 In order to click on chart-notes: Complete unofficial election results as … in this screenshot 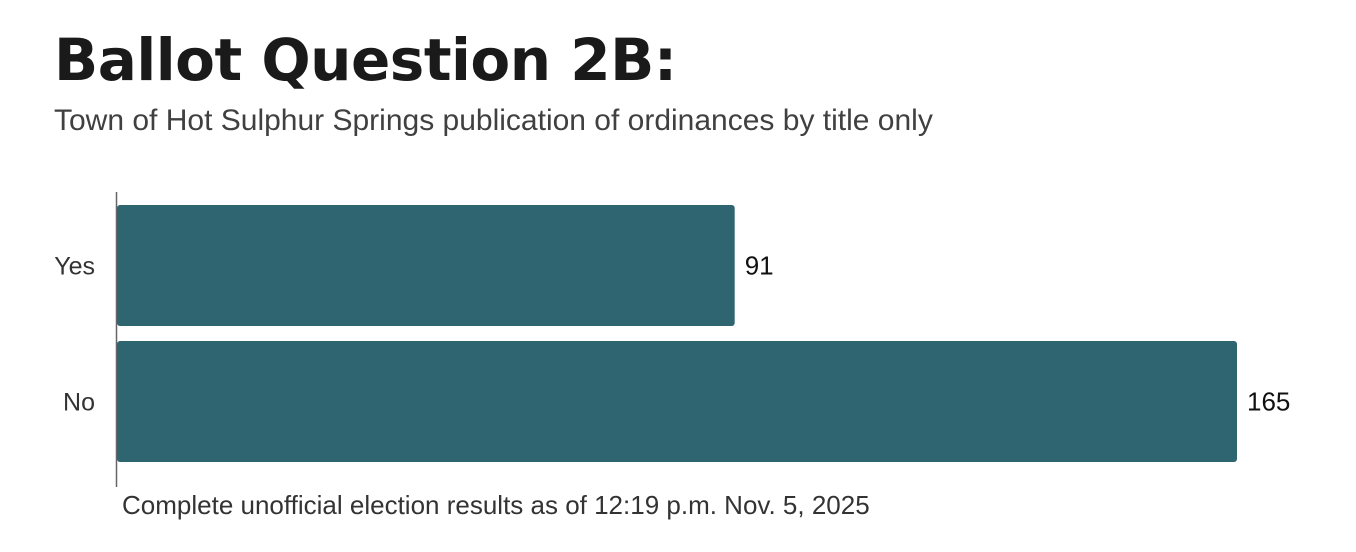, I will do `click(496, 505)`.